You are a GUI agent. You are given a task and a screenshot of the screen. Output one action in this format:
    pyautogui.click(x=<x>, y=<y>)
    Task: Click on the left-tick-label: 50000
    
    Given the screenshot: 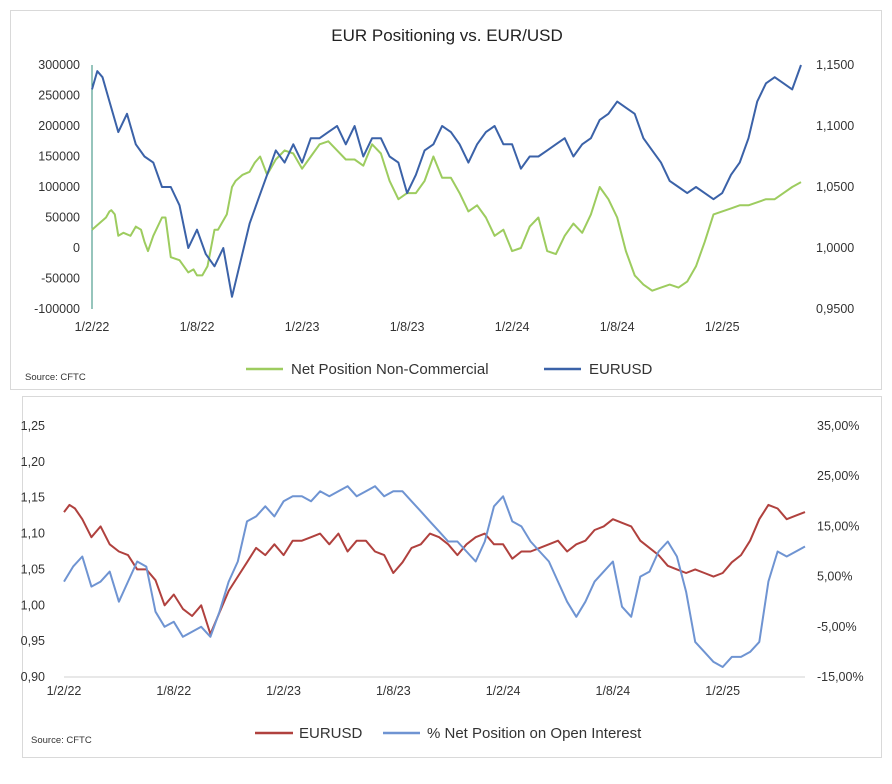 What is the action you would take?
    pyautogui.click(x=62, y=218)
    